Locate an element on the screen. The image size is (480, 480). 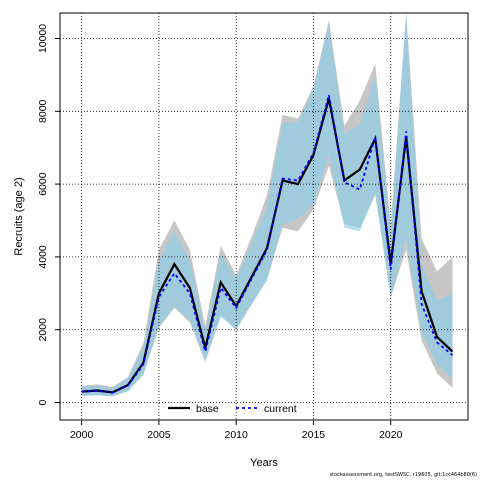
legend-label-current: current is located at coordinates (280, 409).